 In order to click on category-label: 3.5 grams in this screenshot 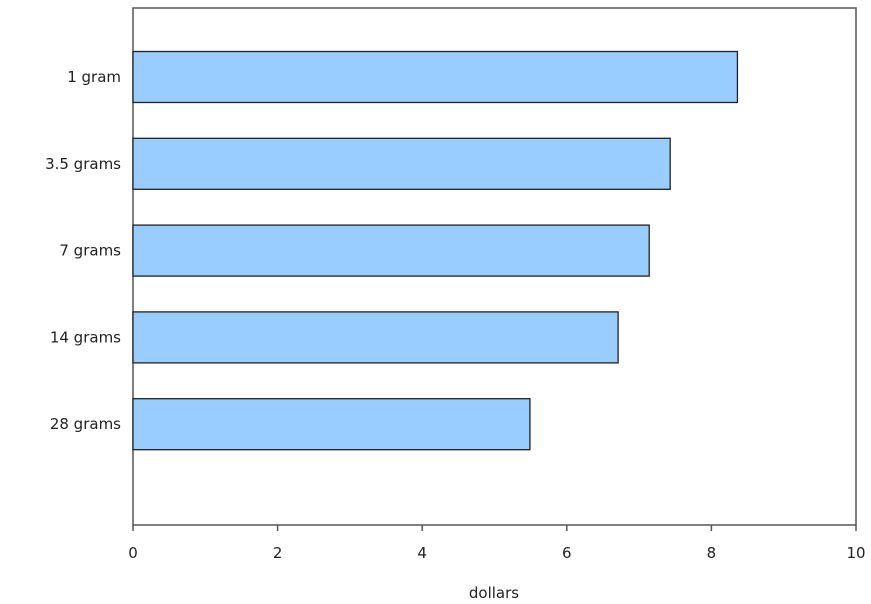, I will do `click(83, 164)`.